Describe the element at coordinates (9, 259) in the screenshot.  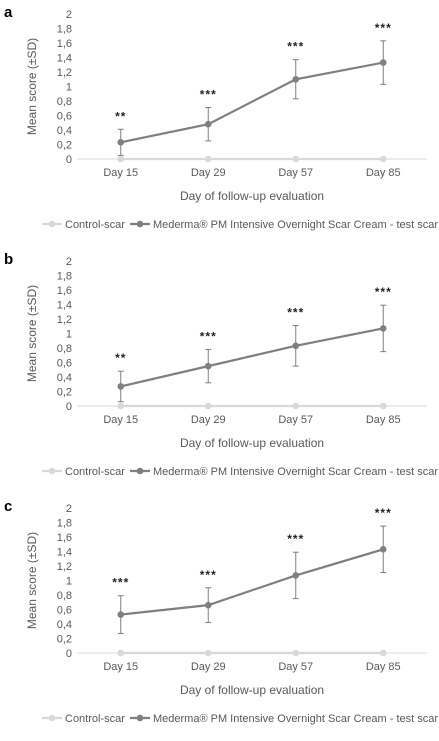
I see `panel-label-b: b` at that location.